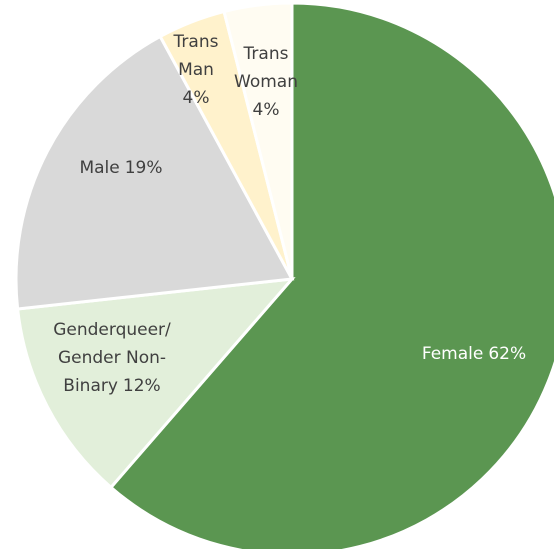 This screenshot has height=549, width=554. What do you see at coordinates (144, 168) in the screenshot?
I see `slice-value-label: 19%` at bounding box center [144, 168].